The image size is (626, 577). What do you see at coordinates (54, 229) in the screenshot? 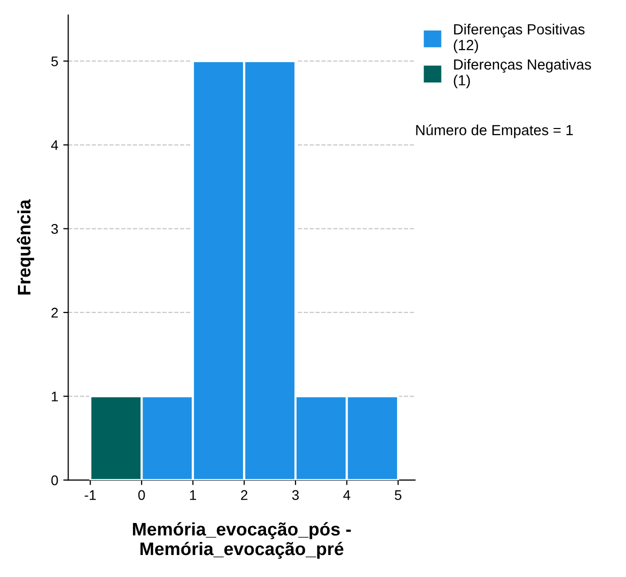
I see `y-tick-label: 3` at bounding box center [54, 229].